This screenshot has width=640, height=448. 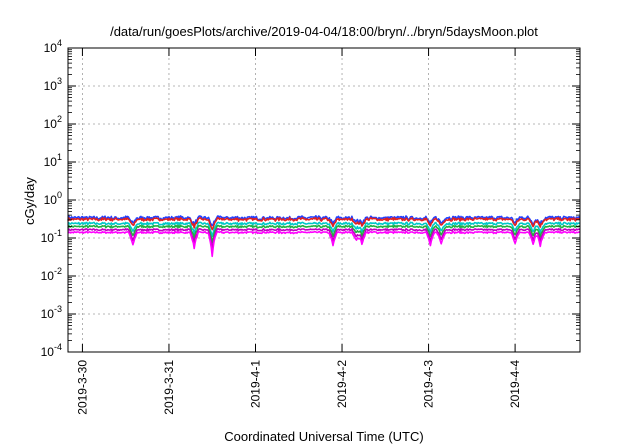 I want to click on data-series, so click(x=324, y=236).